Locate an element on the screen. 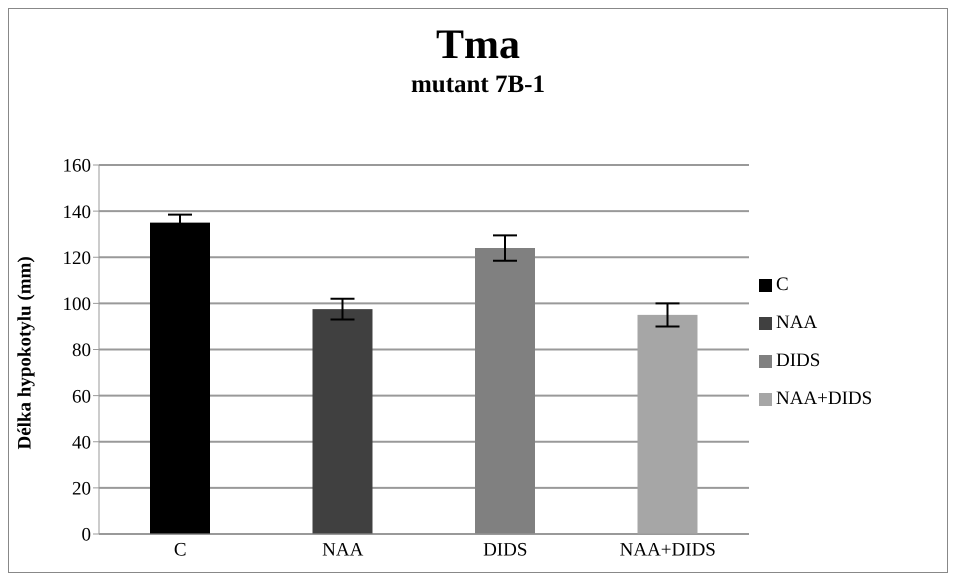 This screenshot has height=581, width=956. y-axis-title: Délka hypokotylu (mm) is located at coordinates (25, 353).